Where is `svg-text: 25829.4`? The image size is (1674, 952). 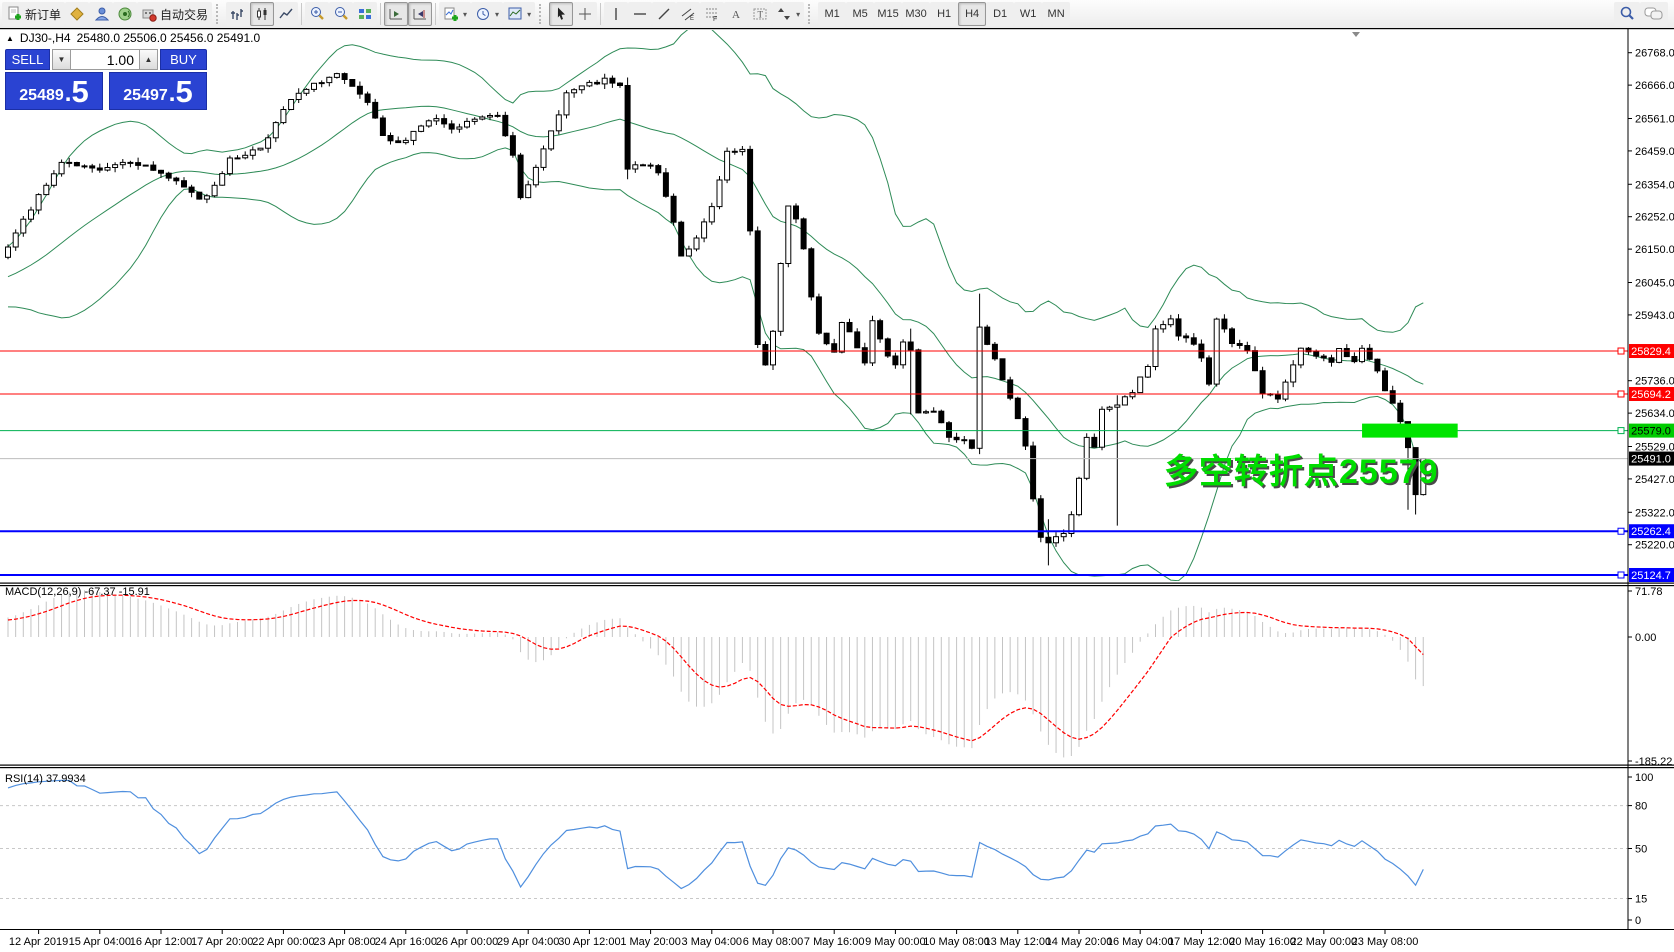 svg-text: 25829.4 is located at coordinates (1651, 352).